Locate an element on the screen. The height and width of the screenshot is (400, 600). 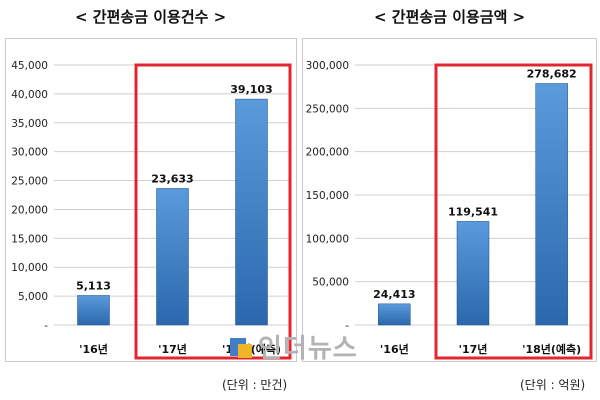
watermark-logo-icon is located at coordinates (243, 347).